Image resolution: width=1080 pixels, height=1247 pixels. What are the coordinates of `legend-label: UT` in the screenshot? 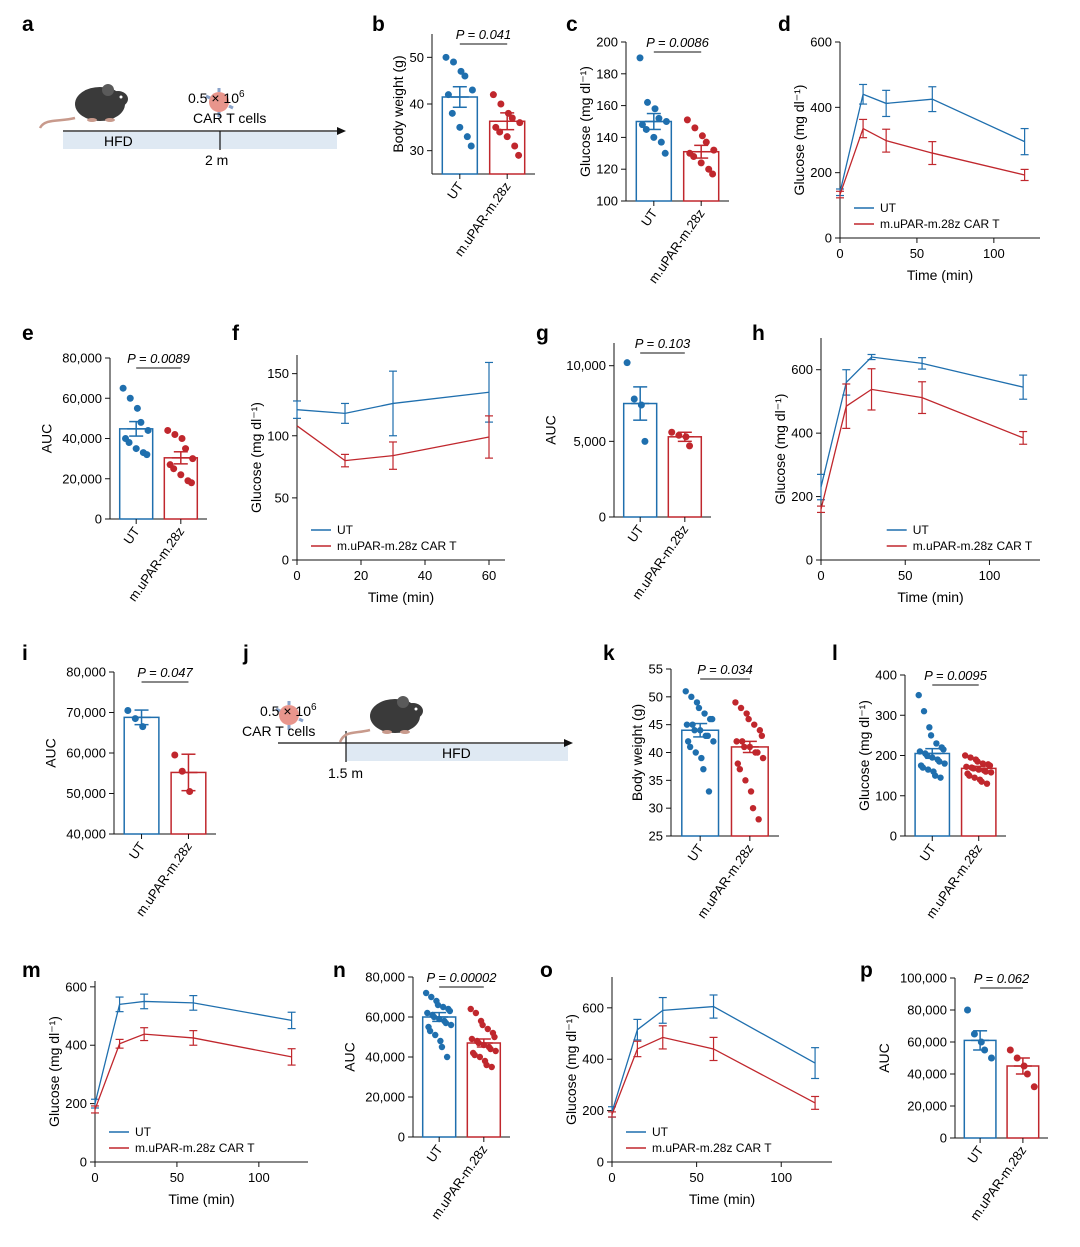 It's located at (888, 208).